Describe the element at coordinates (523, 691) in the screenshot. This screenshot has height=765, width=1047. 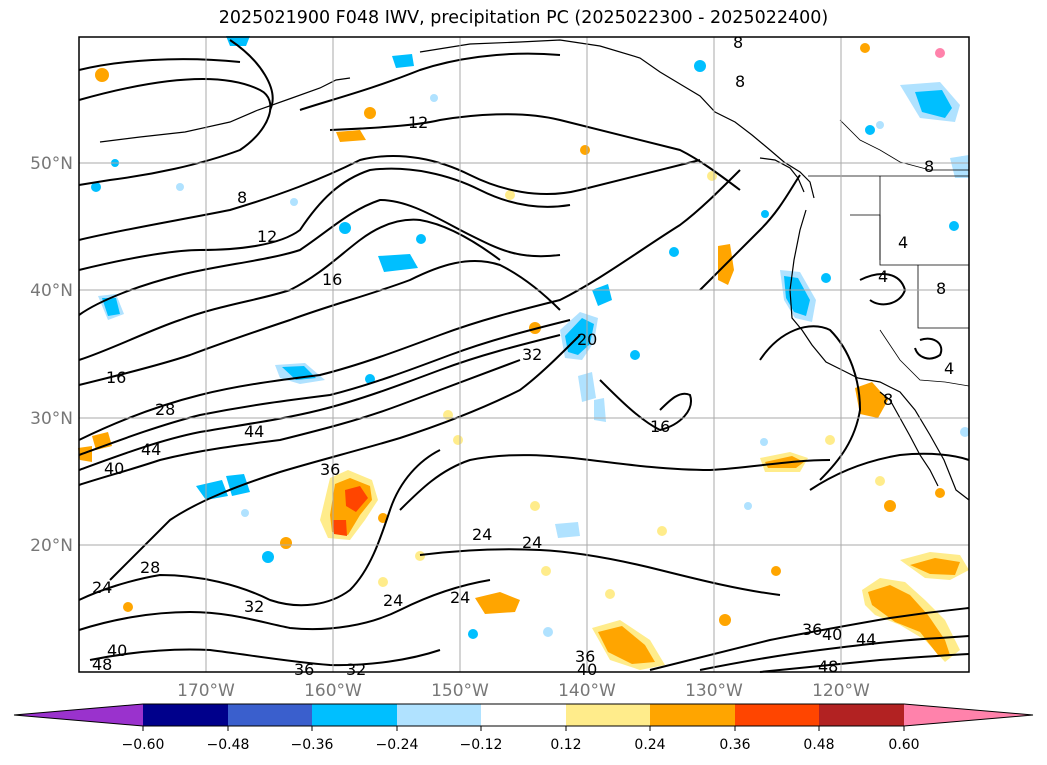
I see `lon-labels: 170°W 160°W 150°W 140°W 130°W 120°W` at that location.